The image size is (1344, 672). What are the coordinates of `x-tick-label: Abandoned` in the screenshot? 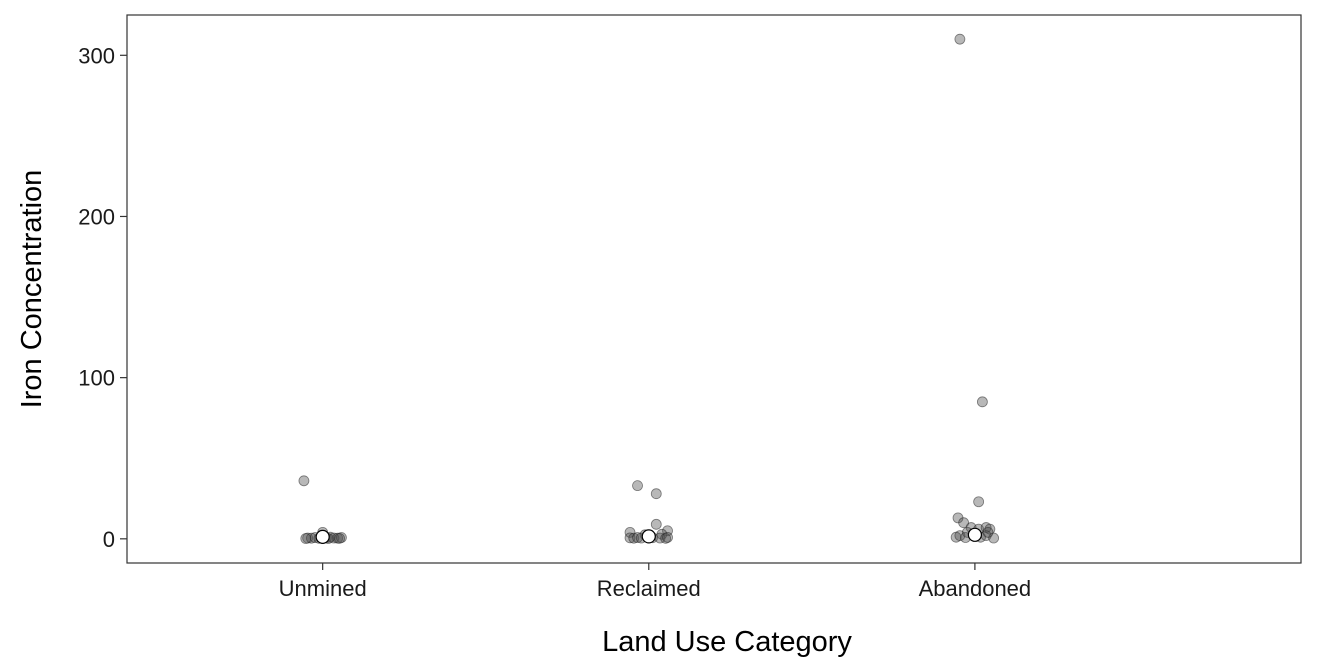 It's located at (975, 588).